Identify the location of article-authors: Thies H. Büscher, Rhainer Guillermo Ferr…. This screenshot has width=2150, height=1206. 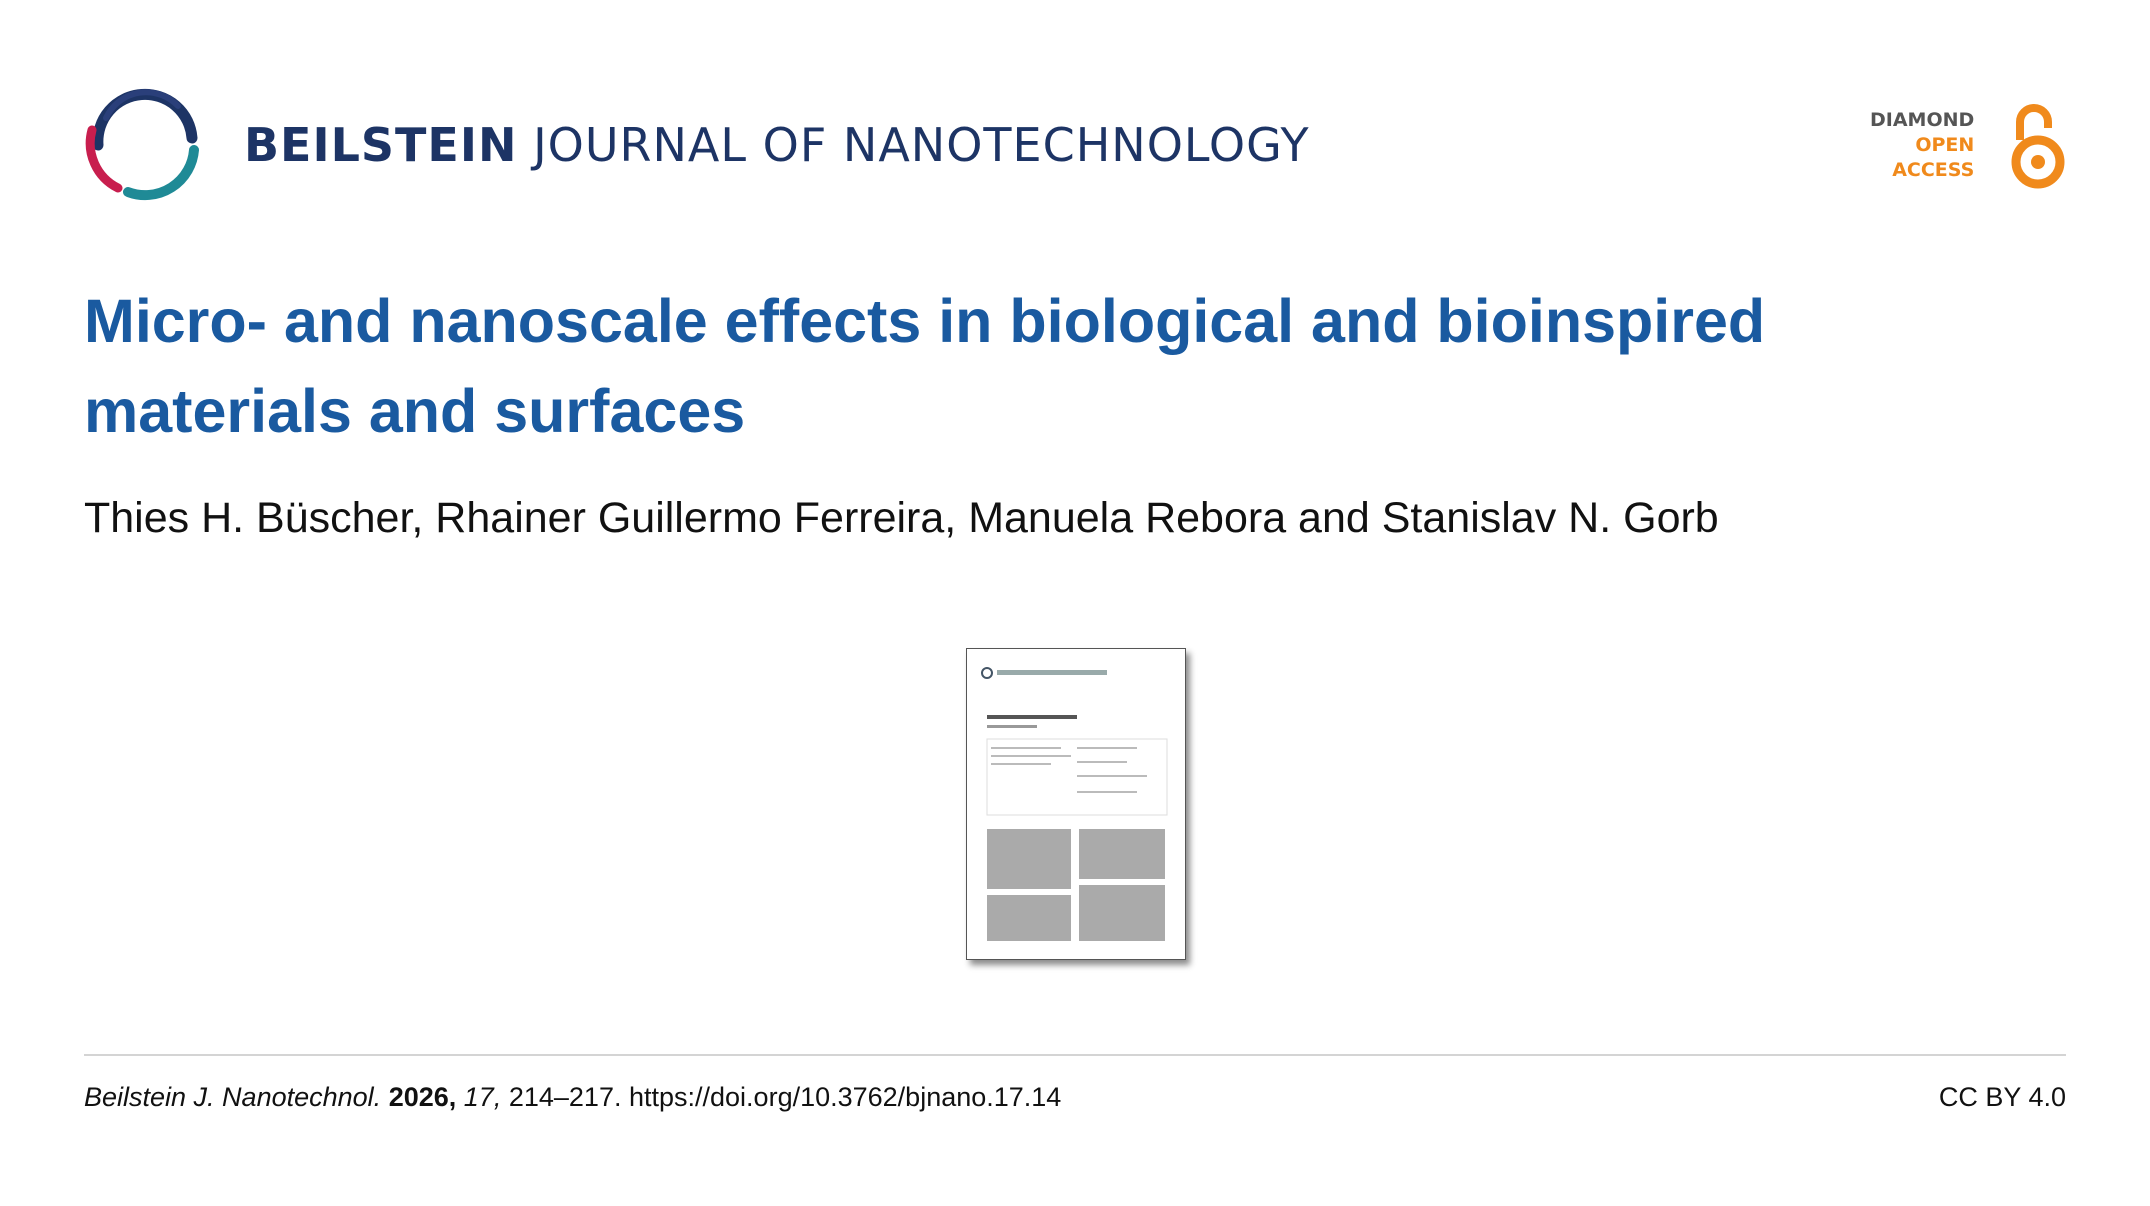
(901, 518).